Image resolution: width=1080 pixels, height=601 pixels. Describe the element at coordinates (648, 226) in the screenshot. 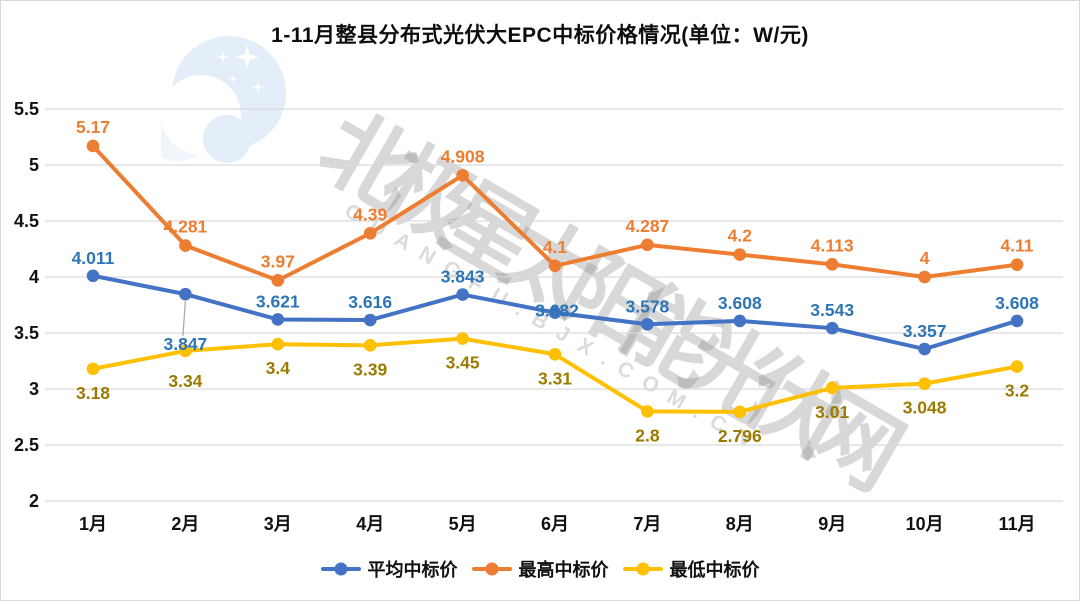

I see `data-label: 4.287` at that location.